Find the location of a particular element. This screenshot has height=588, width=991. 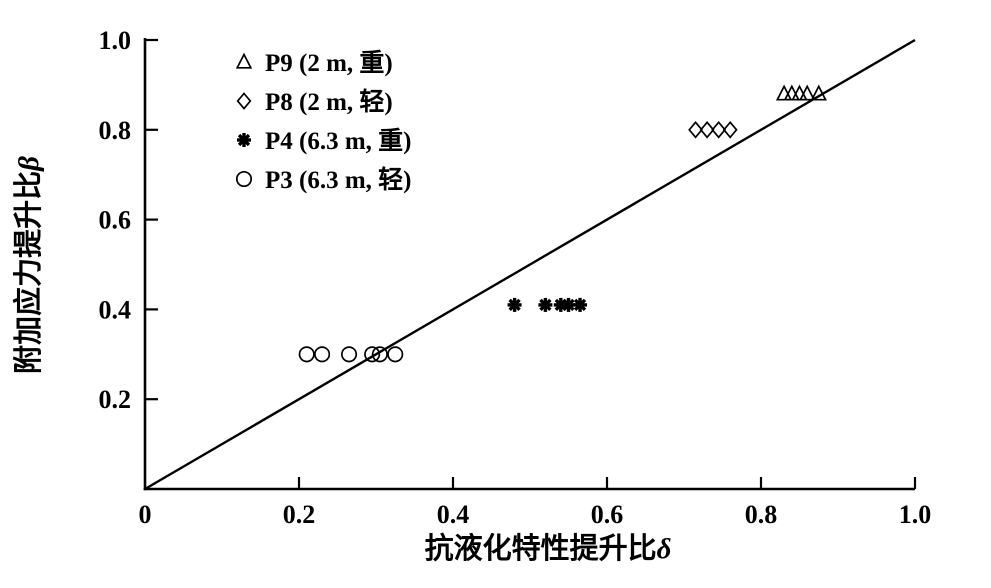

x-axis-title: 抗液化特性提升比δ is located at coordinates (548, 548).